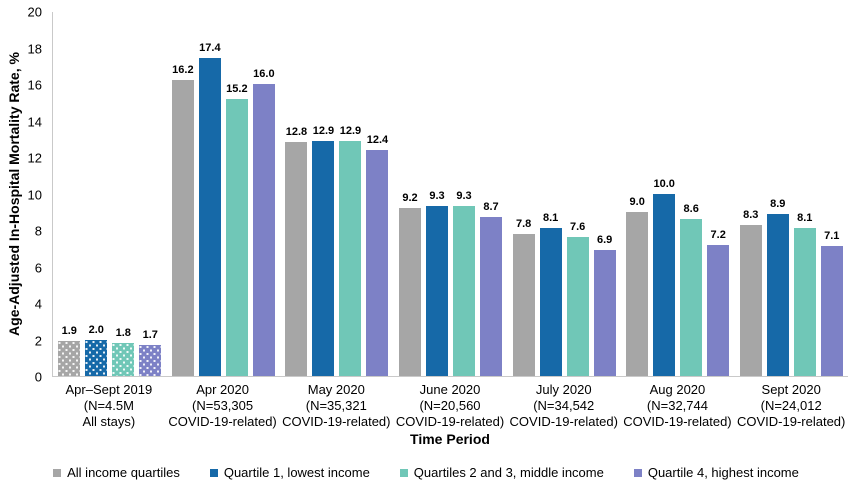 This screenshot has height=500, width=852. I want to click on bar: 8.7, so click(491, 288).